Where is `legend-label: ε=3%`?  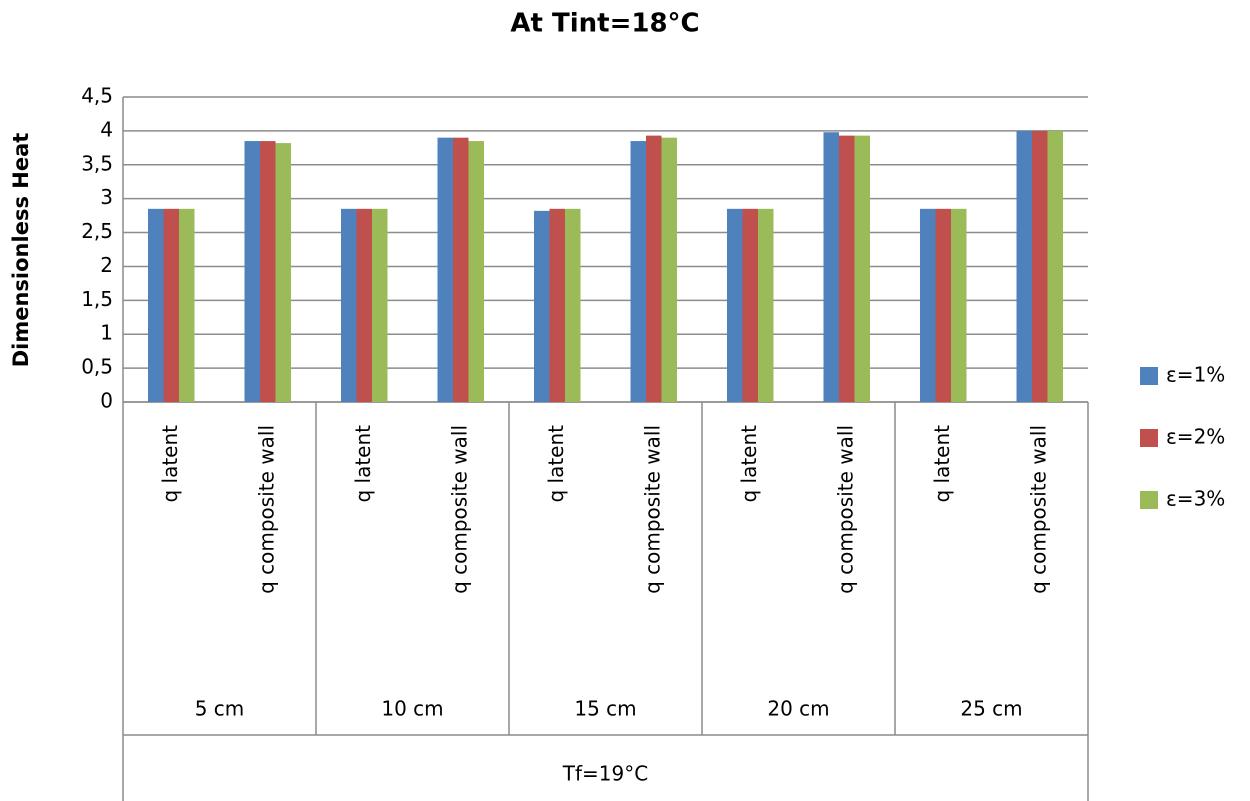 legend-label: ε=3% is located at coordinates (1195, 499).